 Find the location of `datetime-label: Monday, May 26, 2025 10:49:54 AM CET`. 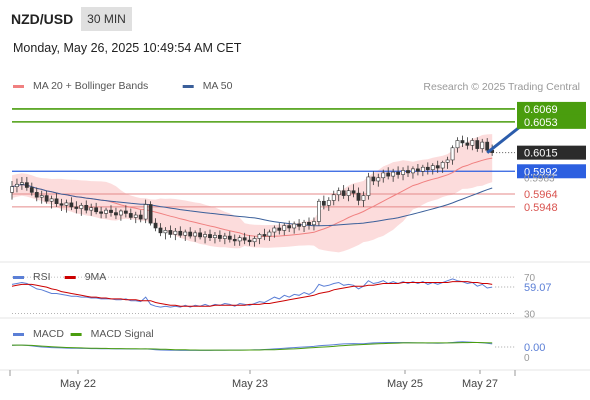

datetime-label: Monday, May 26, 2025 10:49:54 AM CET is located at coordinates (127, 48).